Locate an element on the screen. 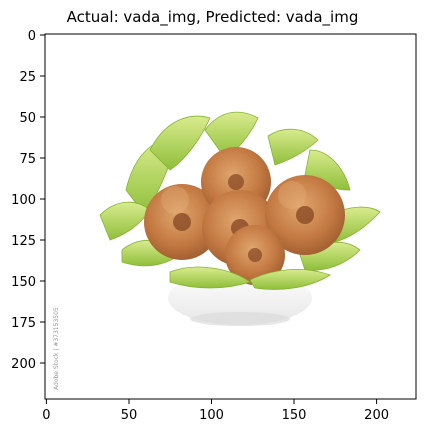  y-tick-label: 0 is located at coordinates (32, 36).